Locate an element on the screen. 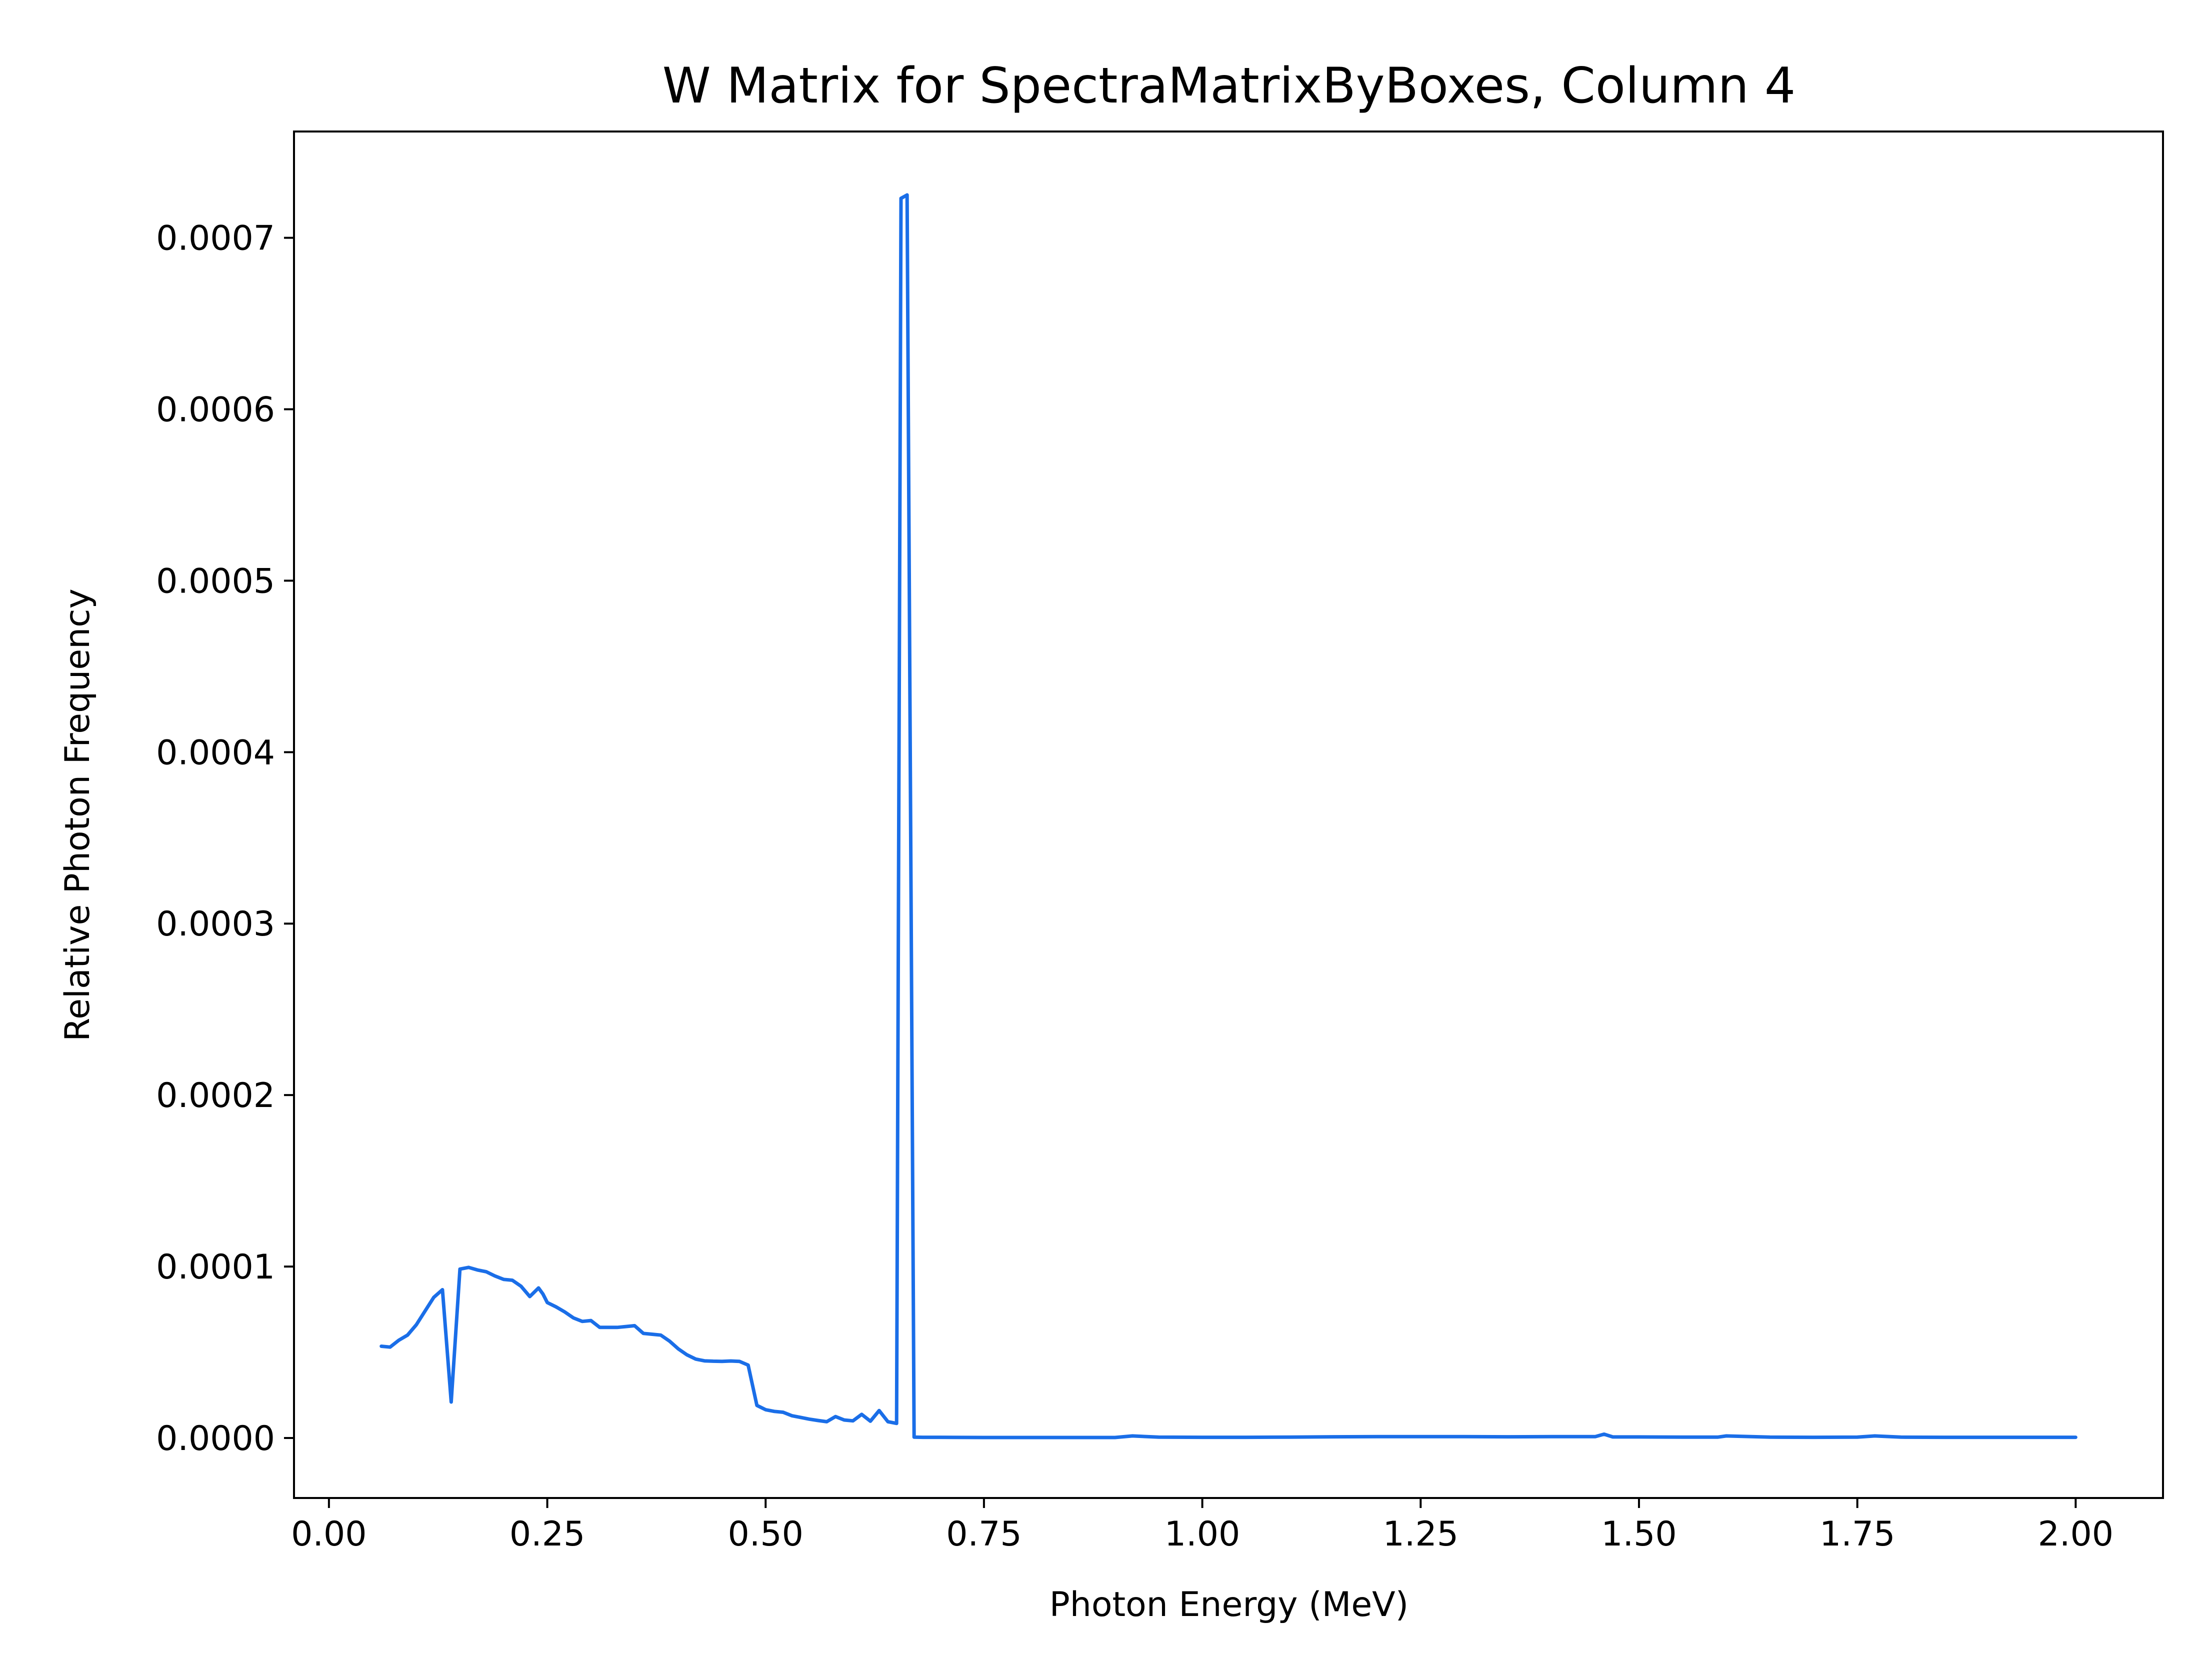 This screenshot has height=1678, width=2212. x-axis: 0.00 0.25 0.50 0.75 1.00 1.25 1.50 1.75 2.00 is located at coordinates (1202, 1526).